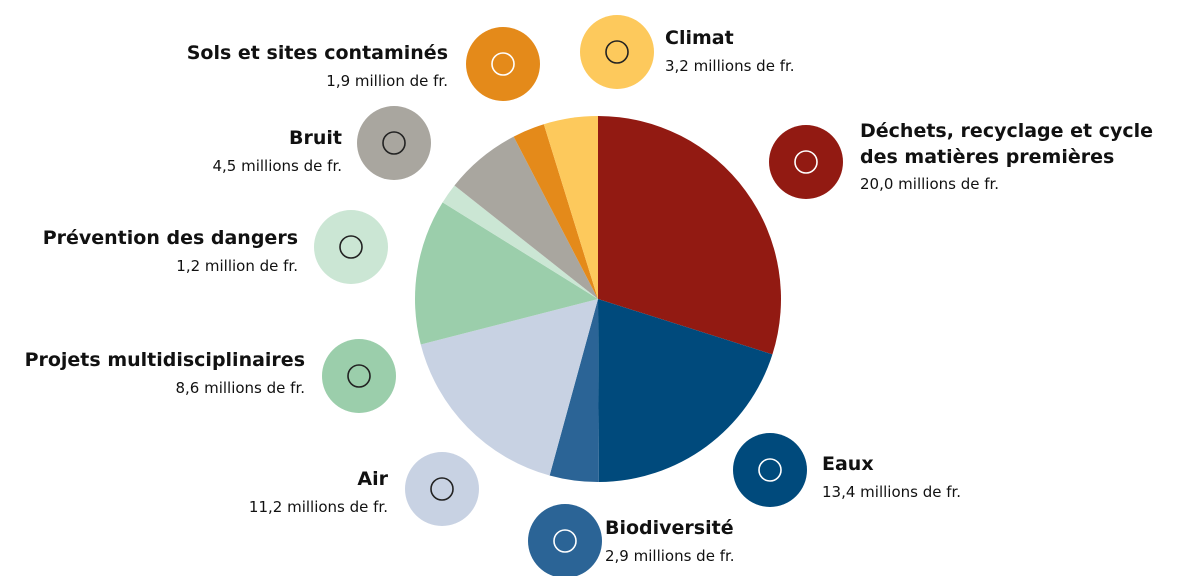 The height and width of the screenshot is (576, 1179). What do you see at coordinates (315, 138) in the screenshot?
I see `category-name: Bruit` at bounding box center [315, 138].